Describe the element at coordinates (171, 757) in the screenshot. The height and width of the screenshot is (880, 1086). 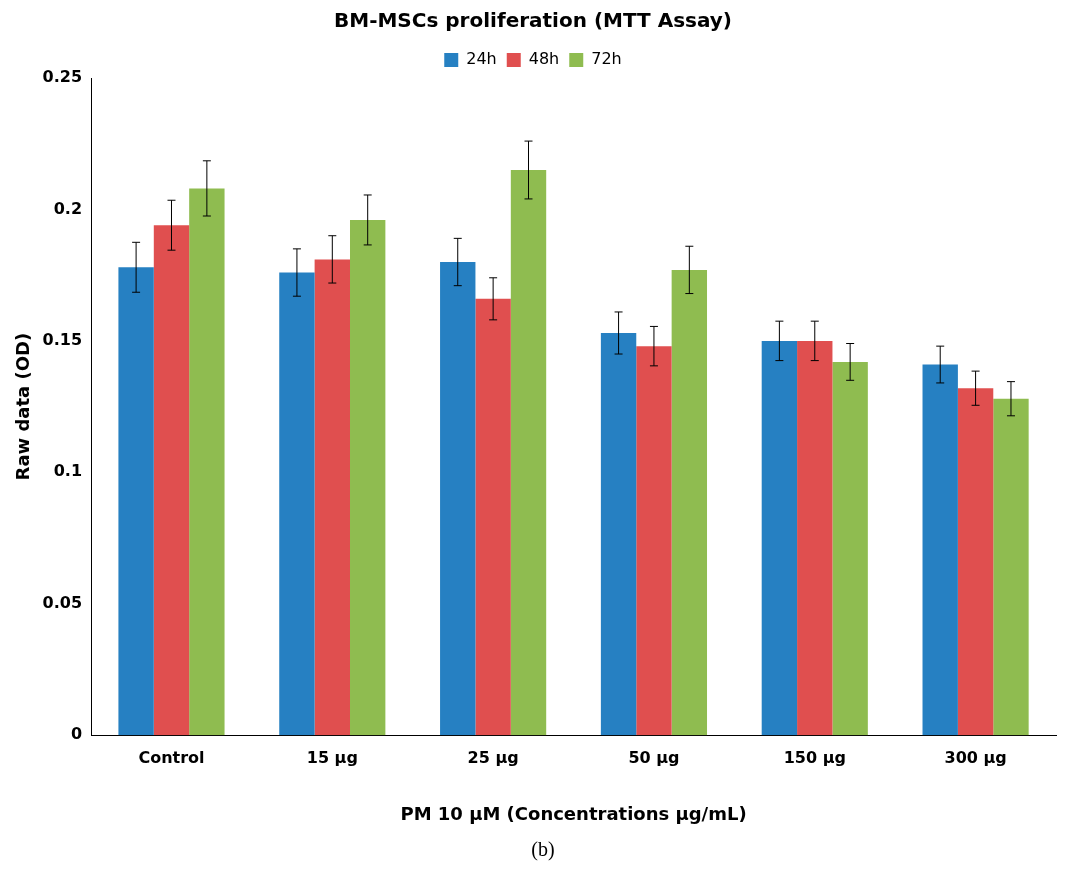
I see `x-tick-label: Control` at that location.